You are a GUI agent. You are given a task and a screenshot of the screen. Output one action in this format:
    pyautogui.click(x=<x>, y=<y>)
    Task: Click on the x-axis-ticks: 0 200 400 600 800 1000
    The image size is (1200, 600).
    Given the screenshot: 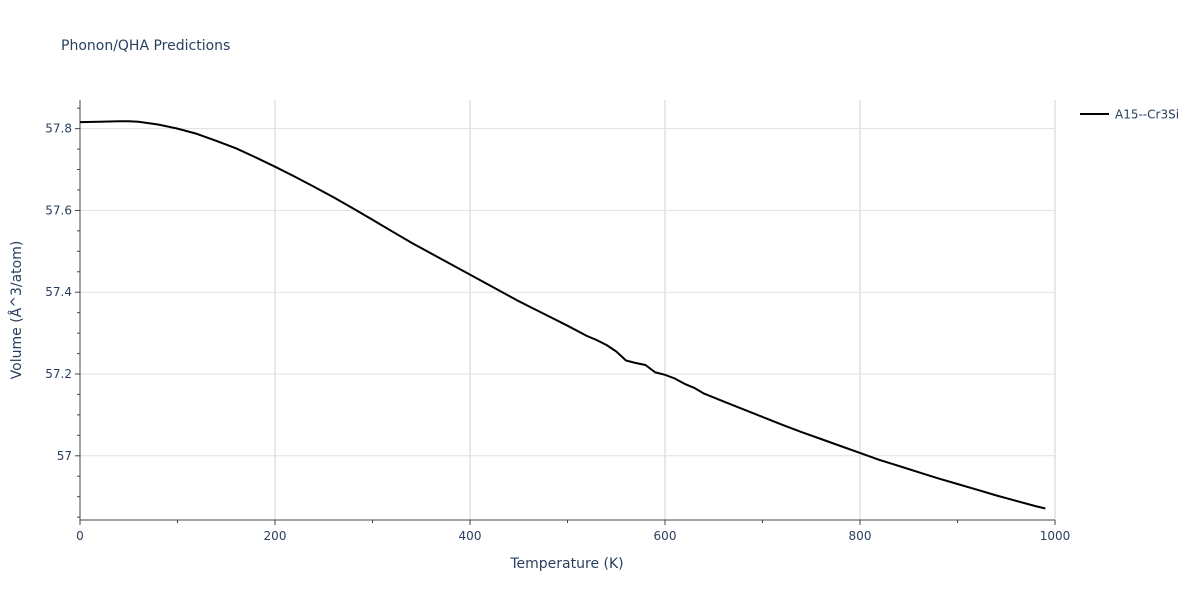 What is the action you would take?
    pyautogui.click(x=573, y=531)
    